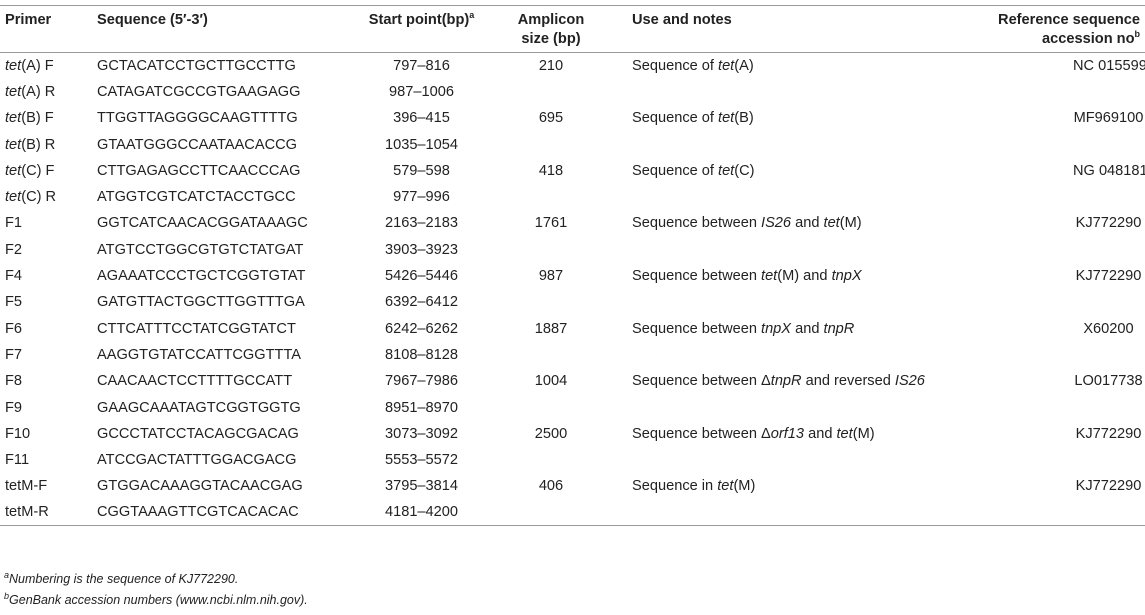 The height and width of the screenshot is (615, 1145). I want to click on cell-use-notes: Sequence between IS26 and tet(M), so click(792, 223).